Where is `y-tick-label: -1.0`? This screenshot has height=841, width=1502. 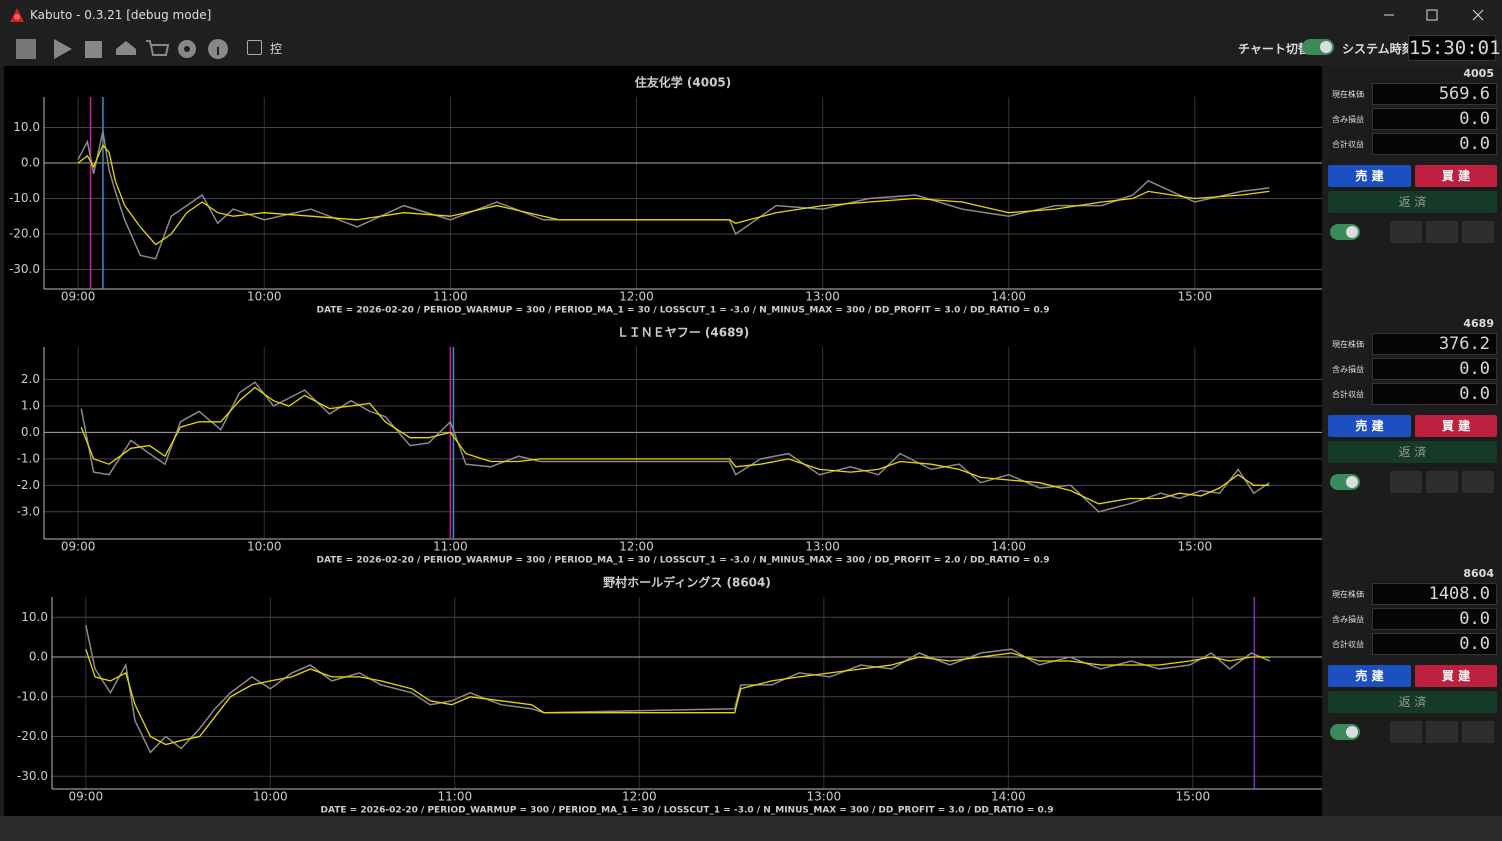 y-tick-label: -1.0 is located at coordinates (28, 458).